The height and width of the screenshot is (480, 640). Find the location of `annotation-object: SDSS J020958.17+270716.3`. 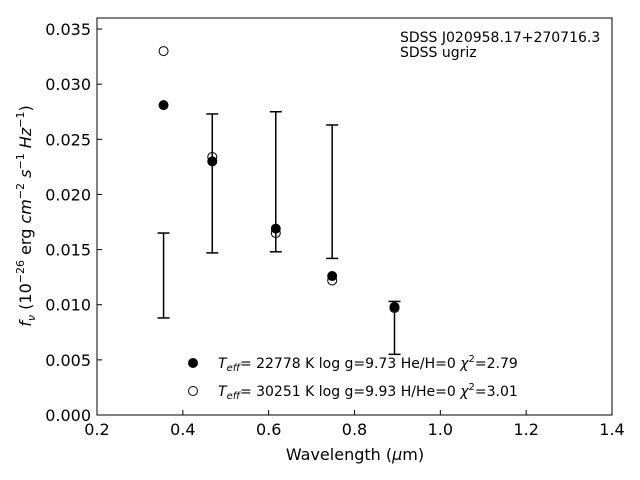

annotation-object: SDSS J020958.17+270716.3 is located at coordinates (500, 38).